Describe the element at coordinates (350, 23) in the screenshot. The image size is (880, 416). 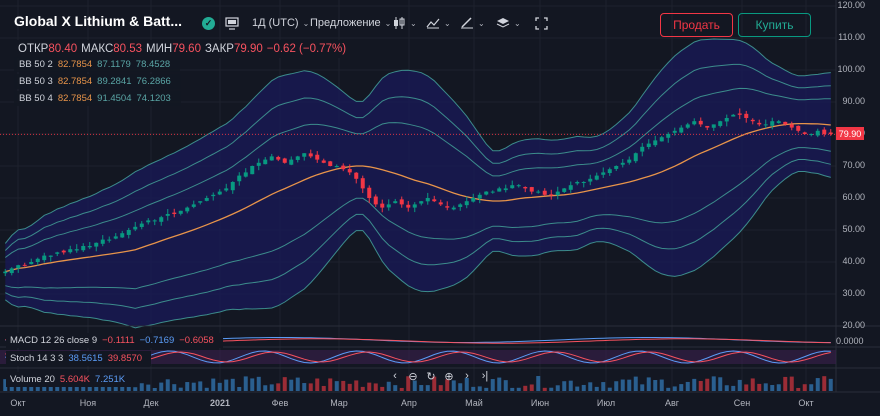
I see `offer-dropdown: Предложение ⌄` at that location.